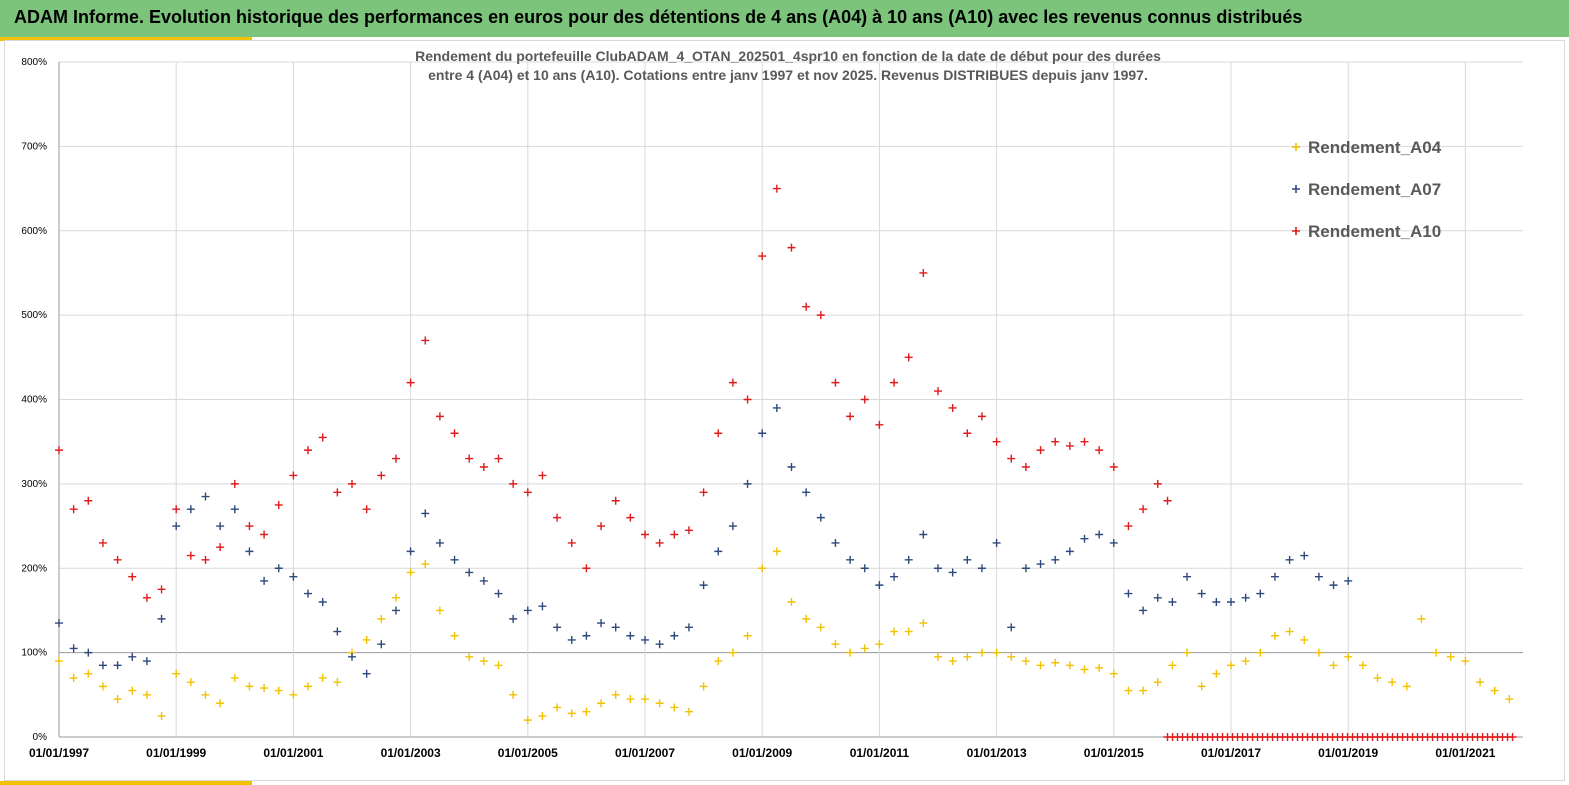 The image size is (1569, 785). Describe the element at coordinates (528, 753) in the screenshot. I see `x-tick-label: 01/01/2005` at that location.